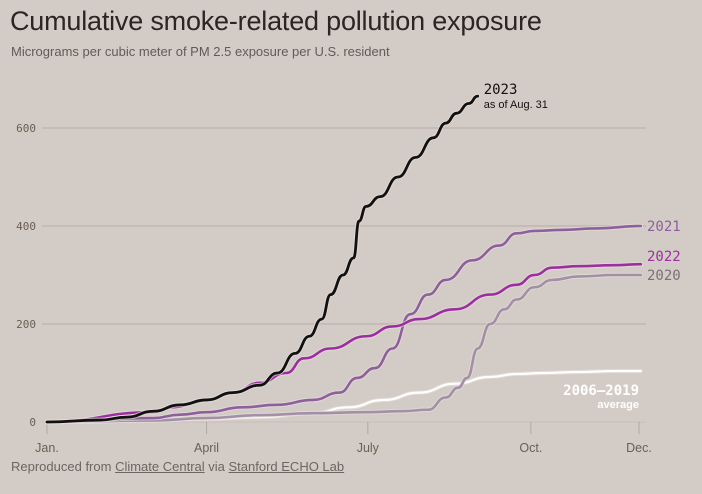  What do you see at coordinates (63, 466) in the screenshot?
I see `source-prefix: Reproduced from` at bounding box center [63, 466].